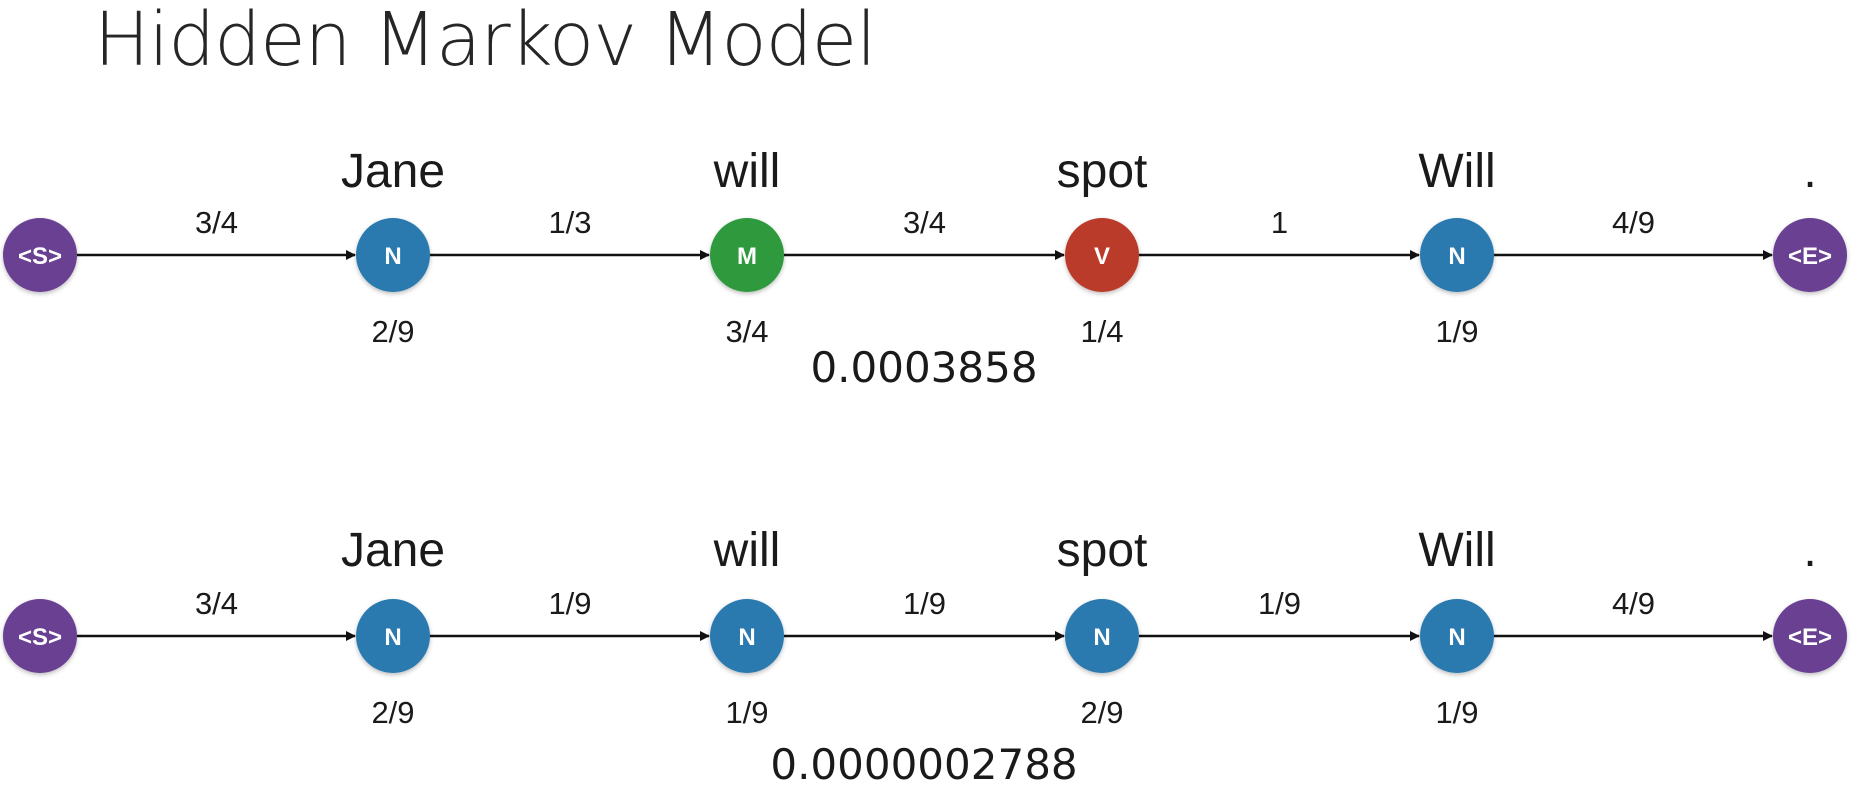 Image resolution: width=1856 pixels, height=803 pixels. I want to click on state-tag-label: V, so click(1102, 256).